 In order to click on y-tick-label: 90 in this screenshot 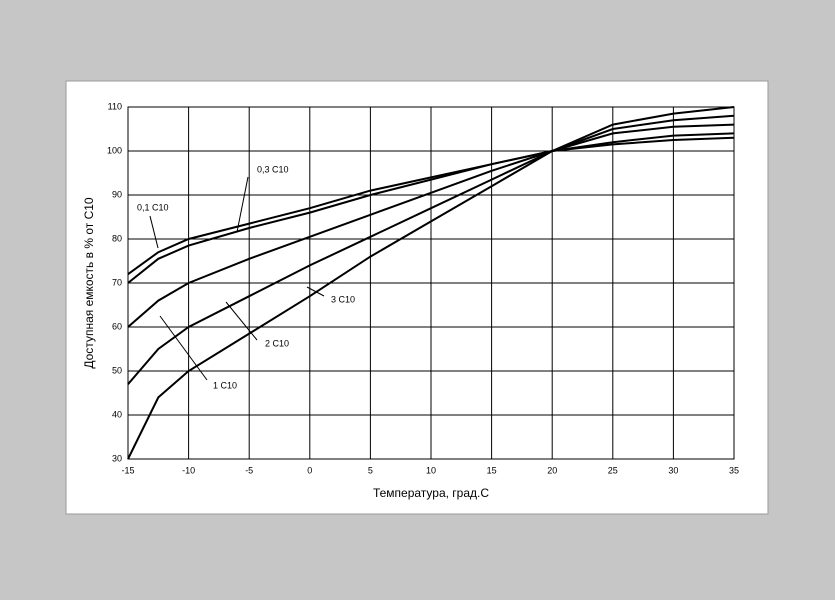, I will do `click(117, 194)`.